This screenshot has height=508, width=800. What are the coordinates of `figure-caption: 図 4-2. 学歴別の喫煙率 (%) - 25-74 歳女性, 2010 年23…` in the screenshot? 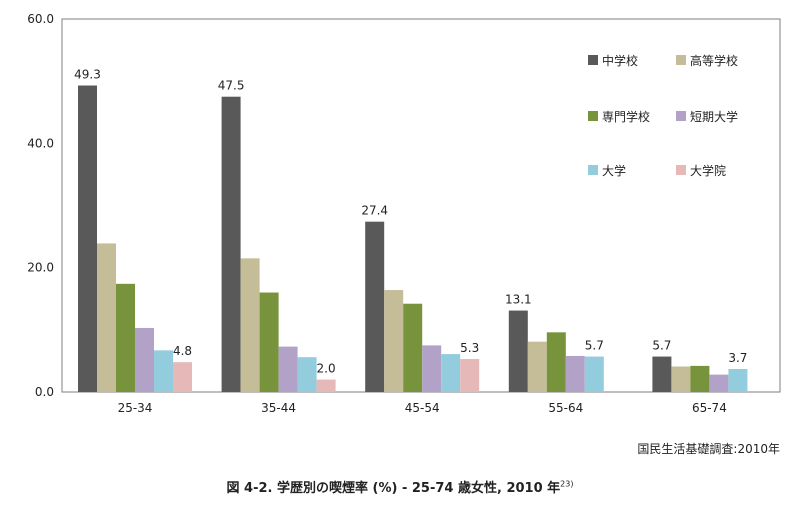 It's located at (400, 486).